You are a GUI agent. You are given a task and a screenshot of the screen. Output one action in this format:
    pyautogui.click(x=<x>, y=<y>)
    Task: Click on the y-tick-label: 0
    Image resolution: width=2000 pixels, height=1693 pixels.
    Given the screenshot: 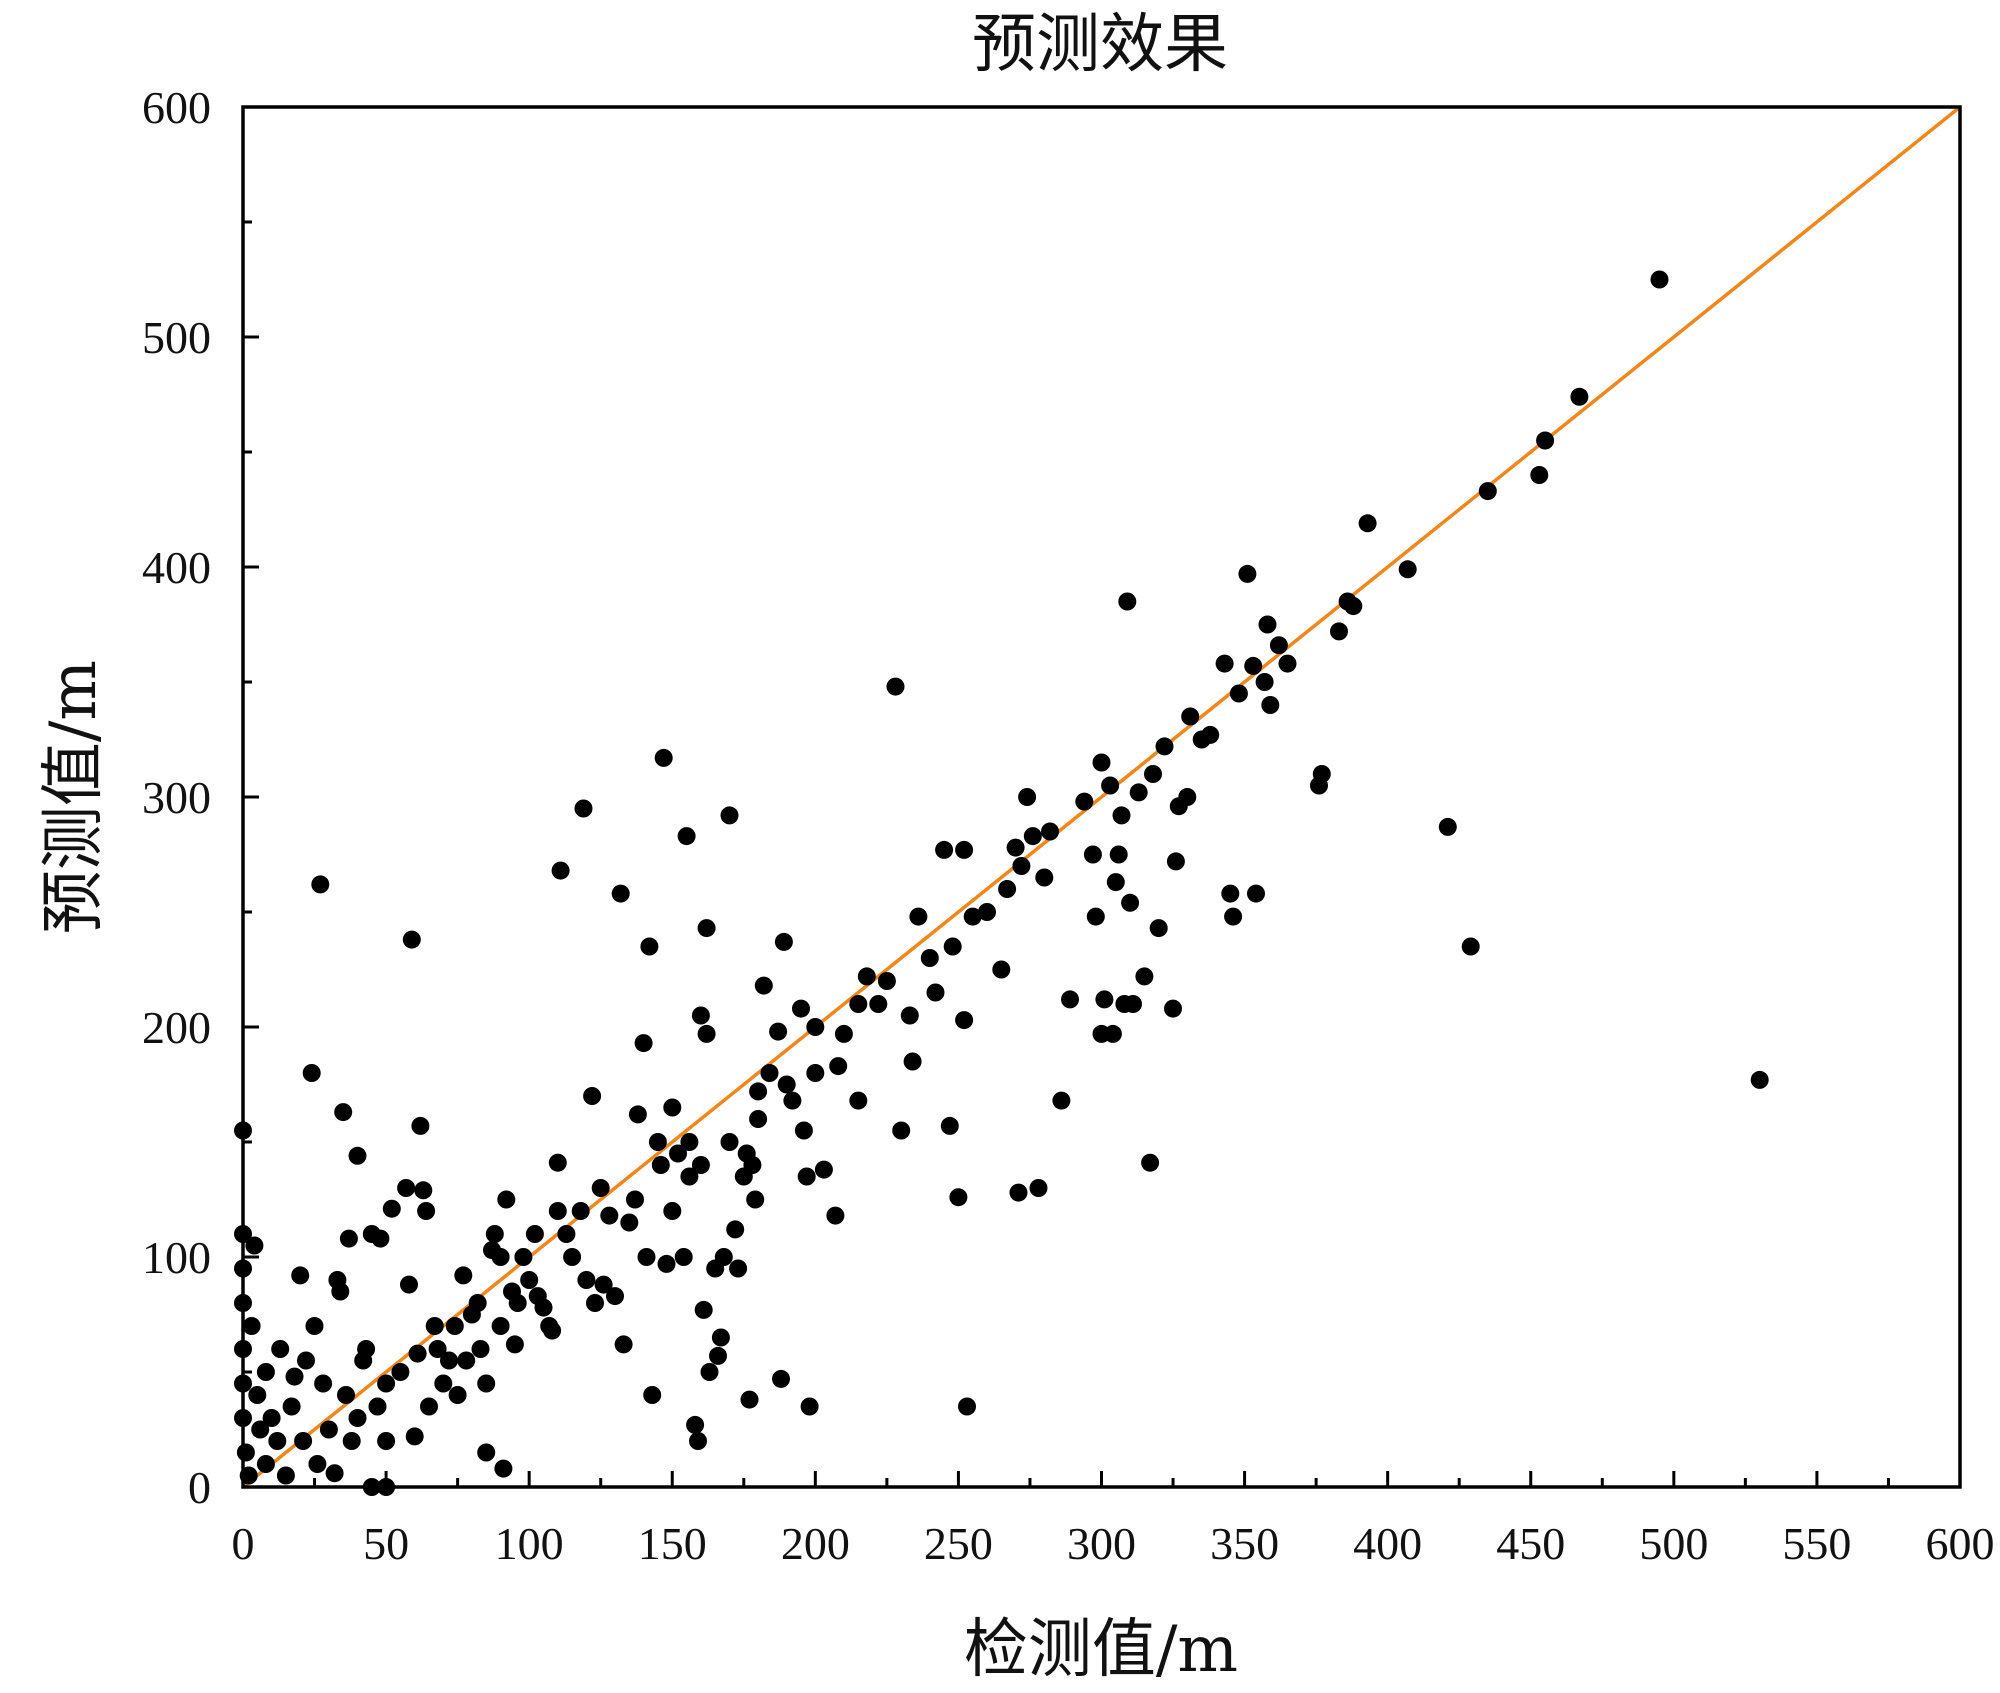 What is the action you would take?
    pyautogui.click(x=199, y=1487)
    